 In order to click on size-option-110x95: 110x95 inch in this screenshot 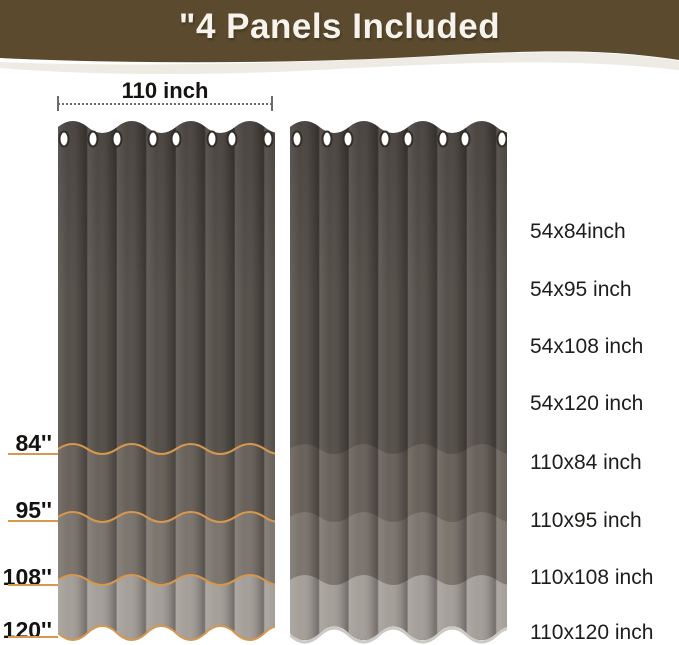, I will do `click(586, 520)`.